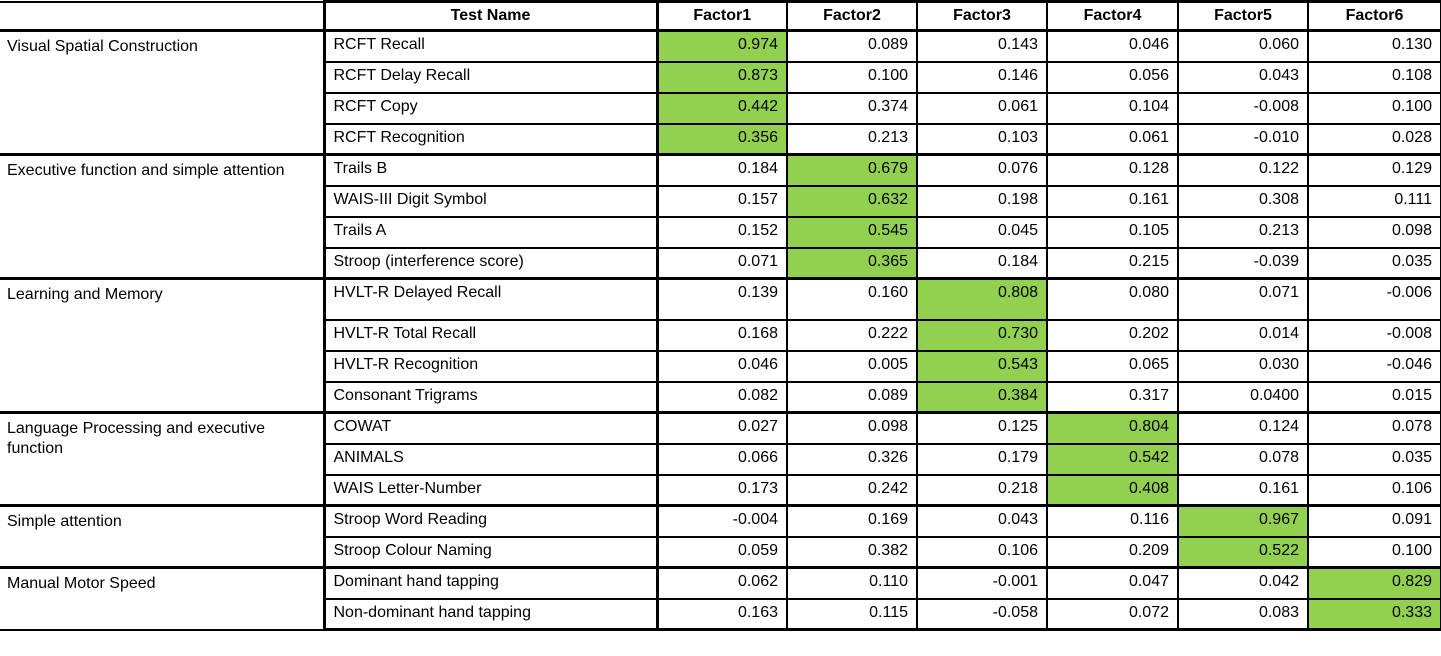 The height and width of the screenshot is (656, 1441). Describe the element at coordinates (163, 536) in the screenshot. I see `category-cell: Simple attention` at that location.